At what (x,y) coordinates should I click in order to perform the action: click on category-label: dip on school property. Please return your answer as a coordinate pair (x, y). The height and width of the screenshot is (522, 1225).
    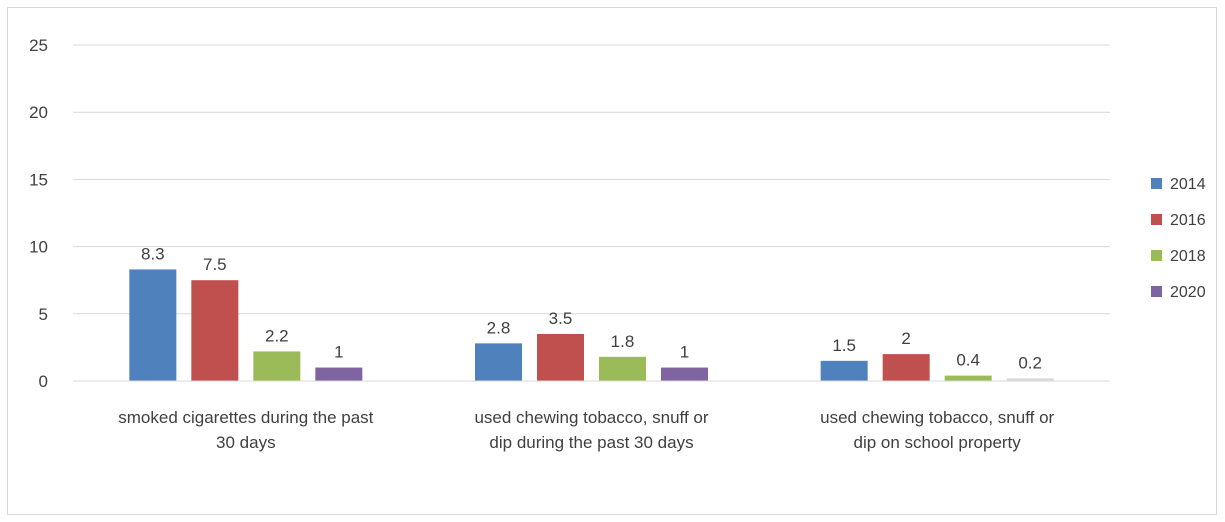
    Looking at the image, I should click on (938, 442).